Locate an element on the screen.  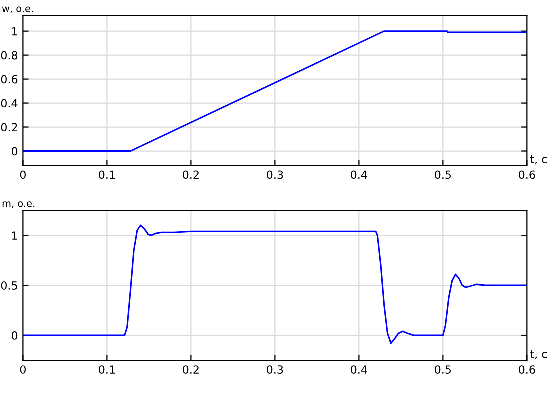
y-axis-title: m, o.e. is located at coordinates (18, 205).